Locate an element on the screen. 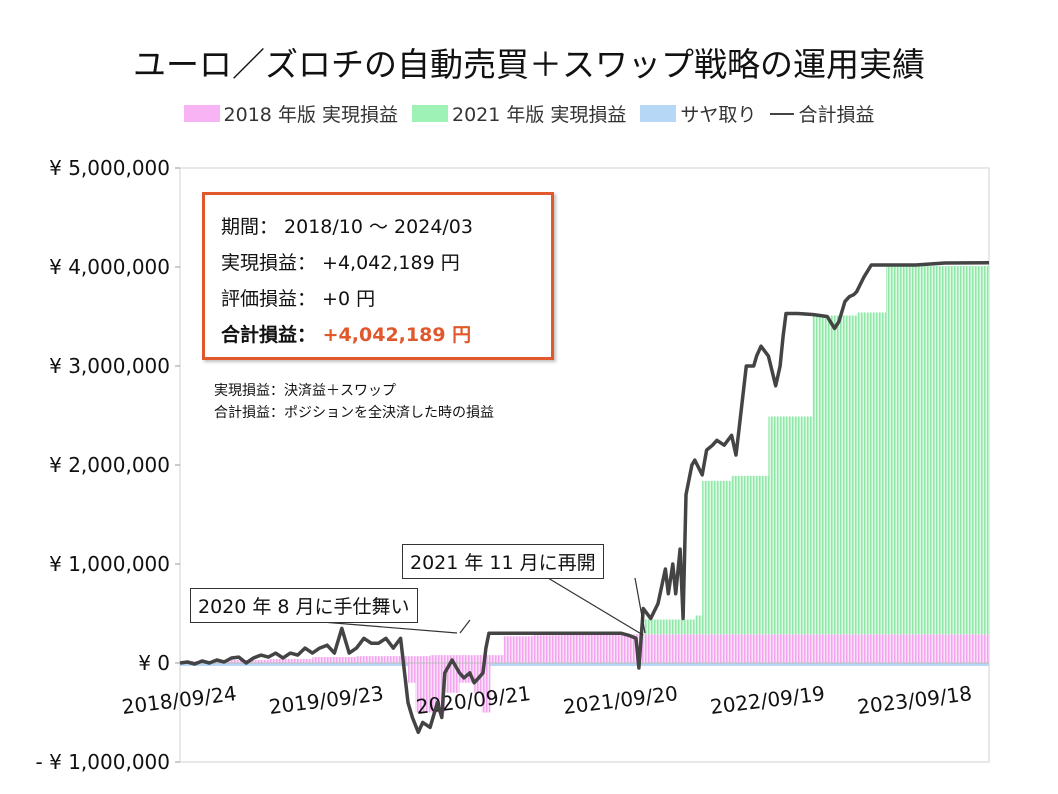  legend-item-total: 合計損益 is located at coordinates (822, 113).